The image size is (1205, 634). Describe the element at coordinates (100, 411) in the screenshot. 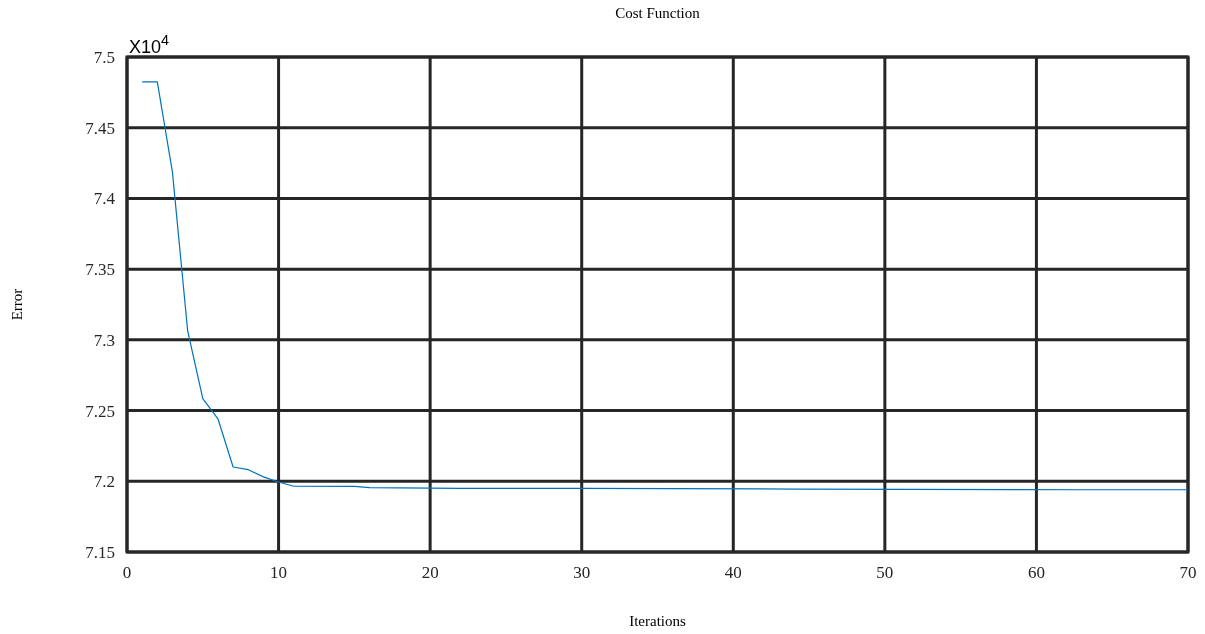

I see `y-tick-label: 7.25` at that location.